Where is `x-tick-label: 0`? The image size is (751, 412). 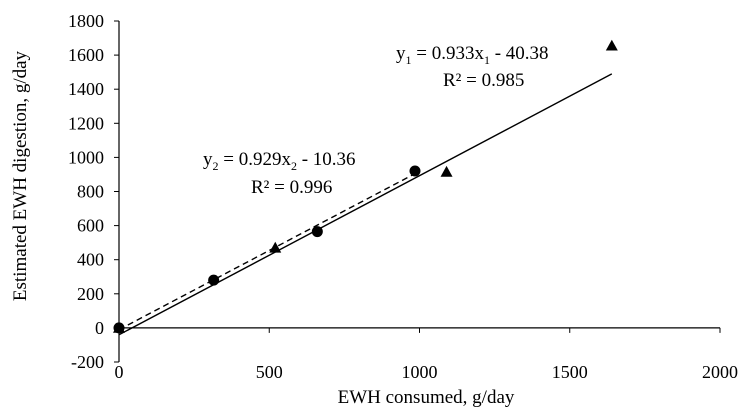 x-tick-label: 0 is located at coordinates (119, 372).